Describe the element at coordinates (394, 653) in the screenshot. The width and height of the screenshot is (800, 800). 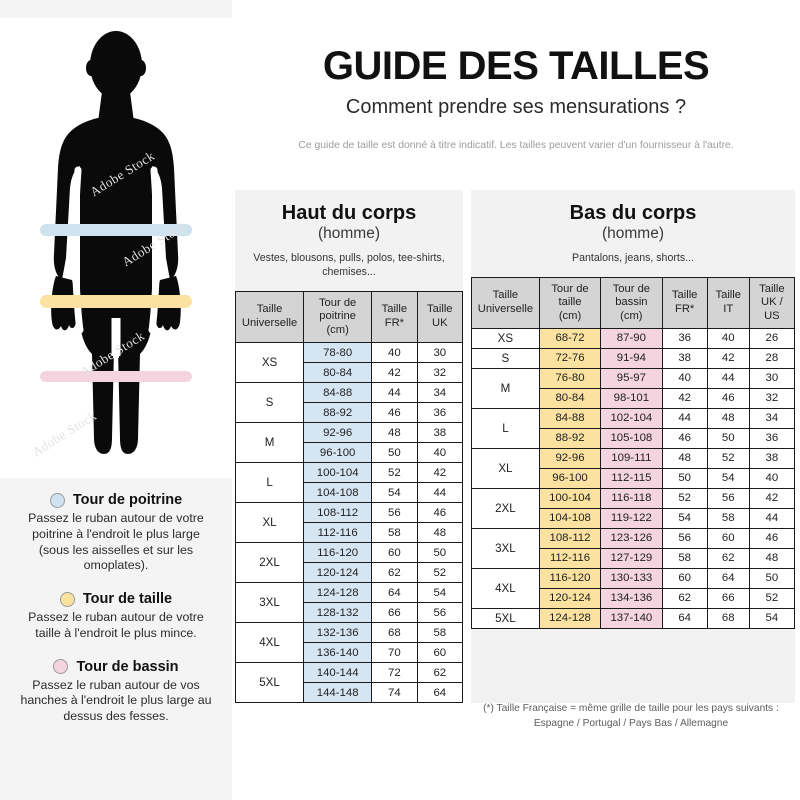
I see `size-fr-cell: 70` at that location.